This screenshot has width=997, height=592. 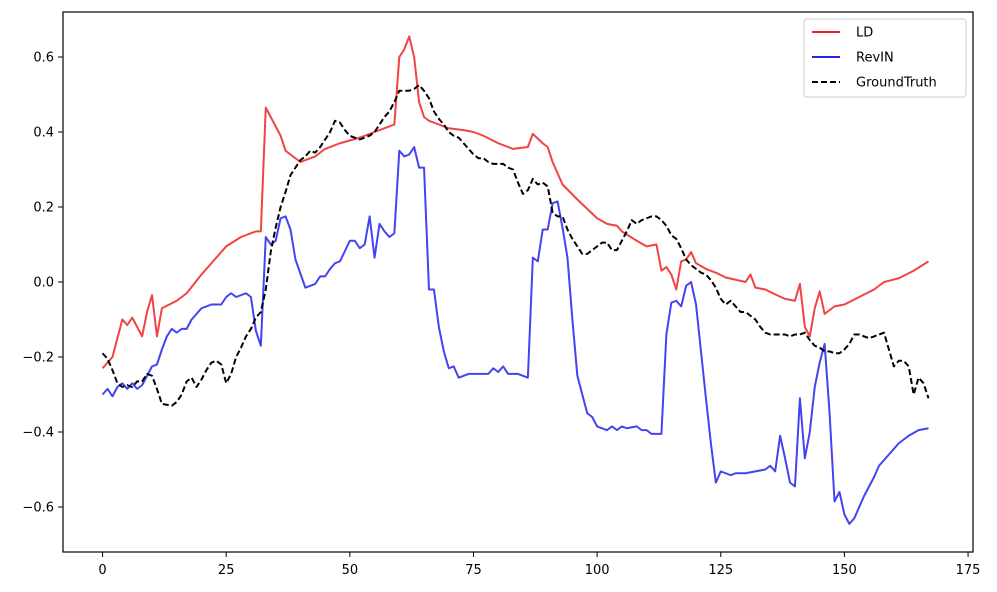 What do you see at coordinates (864, 33) in the screenshot?
I see `legend-label-ld: LD` at bounding box center [864, 33].